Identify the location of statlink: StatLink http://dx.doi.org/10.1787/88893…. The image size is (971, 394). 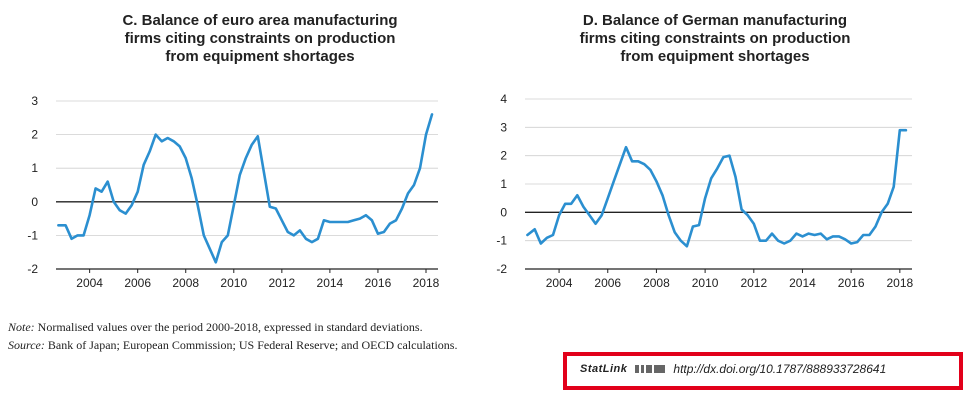
(733, 369).